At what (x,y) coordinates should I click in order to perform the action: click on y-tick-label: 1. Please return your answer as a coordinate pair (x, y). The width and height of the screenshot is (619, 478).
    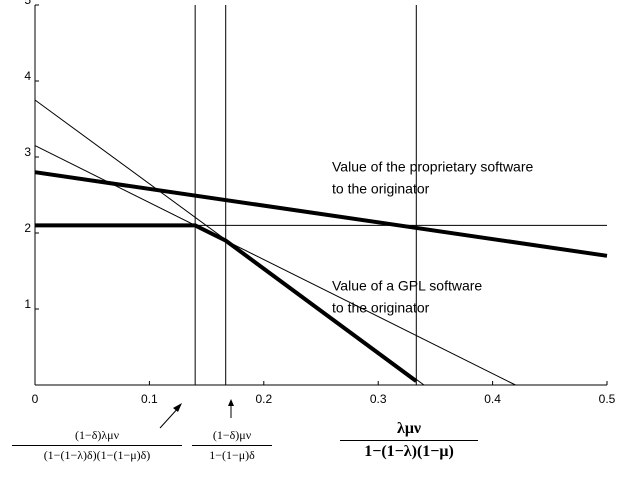
    Looking at the image, I should click on (27, 304).